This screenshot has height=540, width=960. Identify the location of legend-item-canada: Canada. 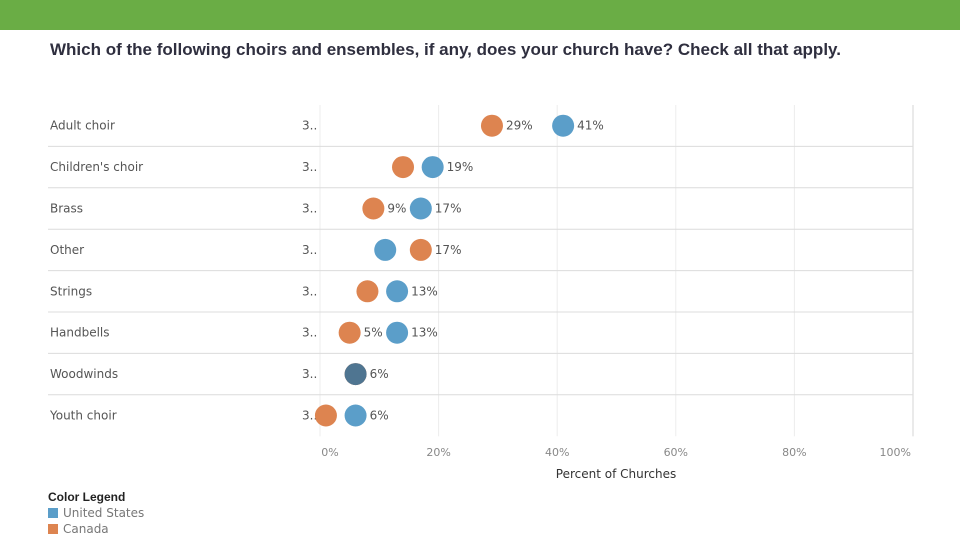
(96, 529).